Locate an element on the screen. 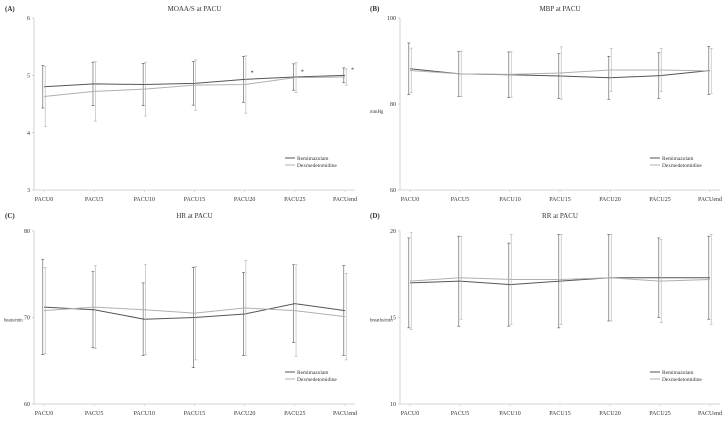  panel-label: (B) is located at coordinates (375, 9).